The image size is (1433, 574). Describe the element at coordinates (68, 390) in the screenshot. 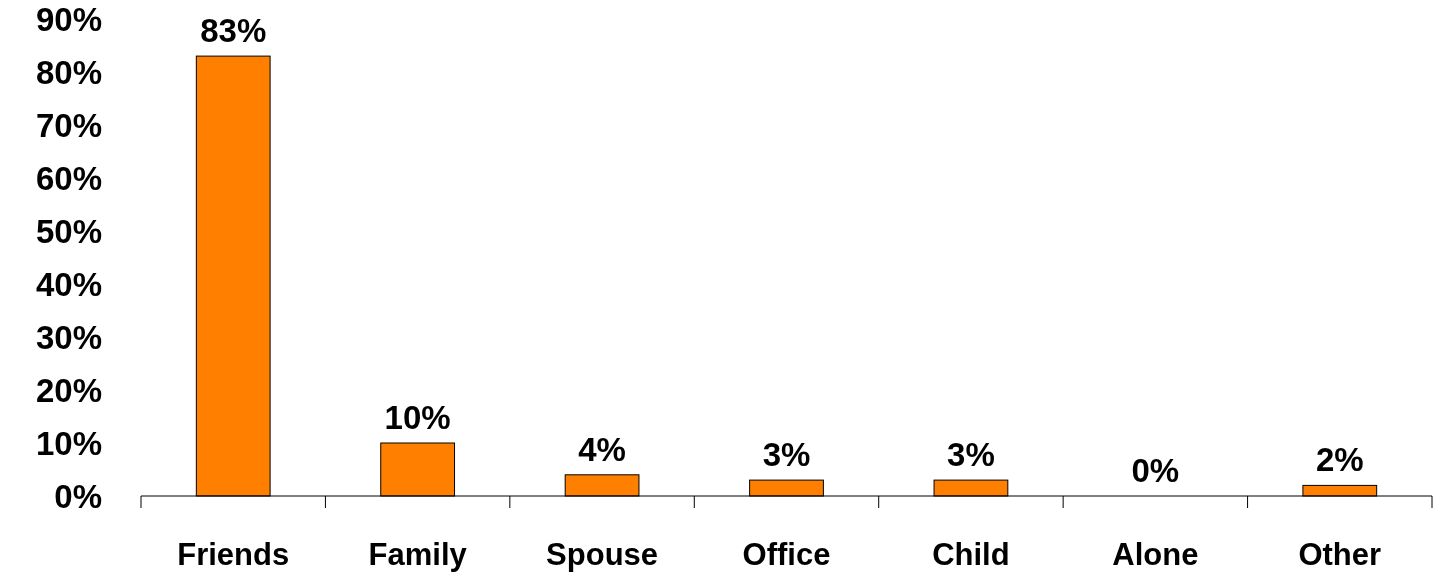

I see `y-tick-label: 20%` at that location.